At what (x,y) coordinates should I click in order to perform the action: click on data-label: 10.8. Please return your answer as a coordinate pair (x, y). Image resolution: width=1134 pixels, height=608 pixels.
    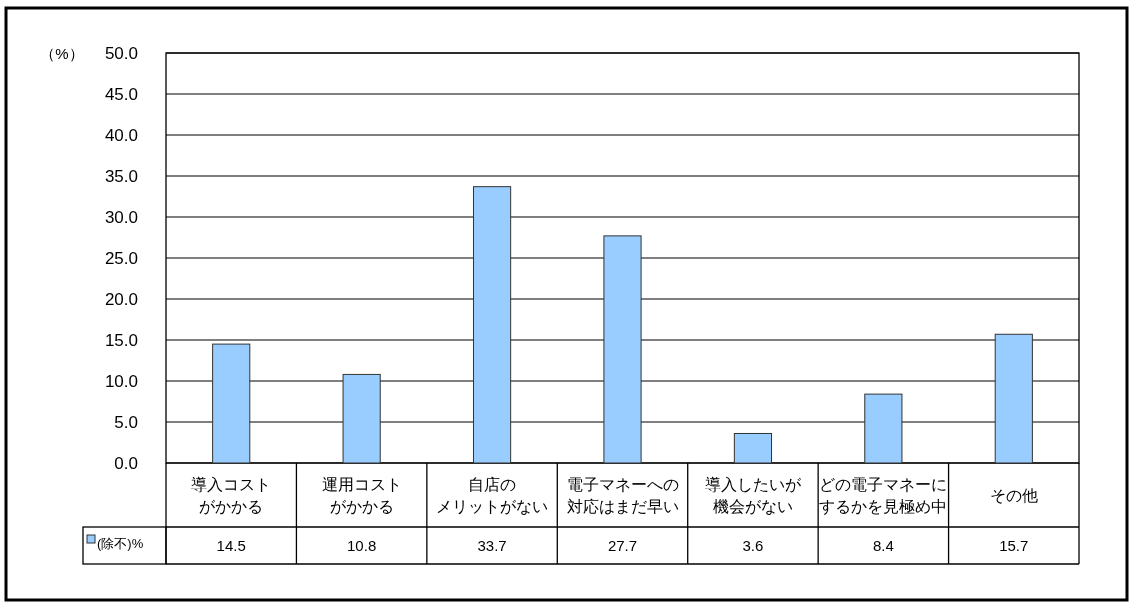
    Looking at the image, I should click on (362, 545).